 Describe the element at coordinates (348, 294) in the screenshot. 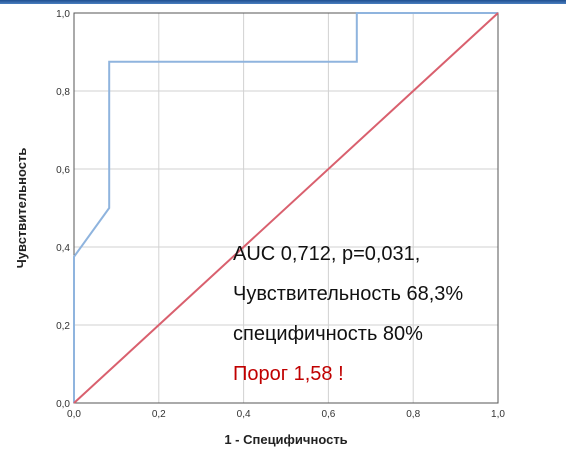

I see `annotation-sensitivity: Чувствительность 68,3%` at that location.